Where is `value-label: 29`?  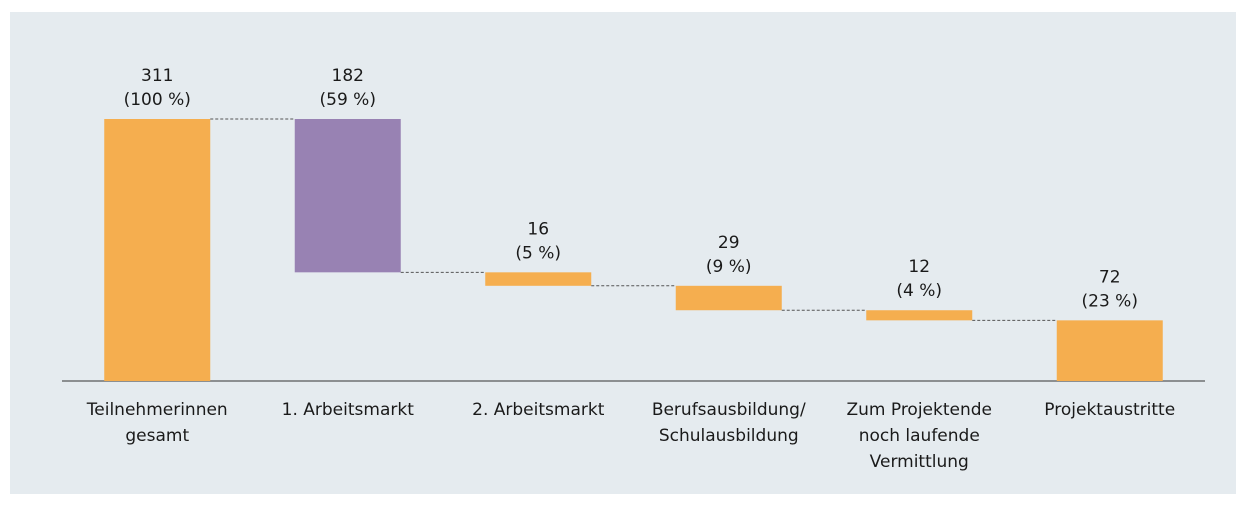 value-label: 29 is located at coordinates (729, 243).